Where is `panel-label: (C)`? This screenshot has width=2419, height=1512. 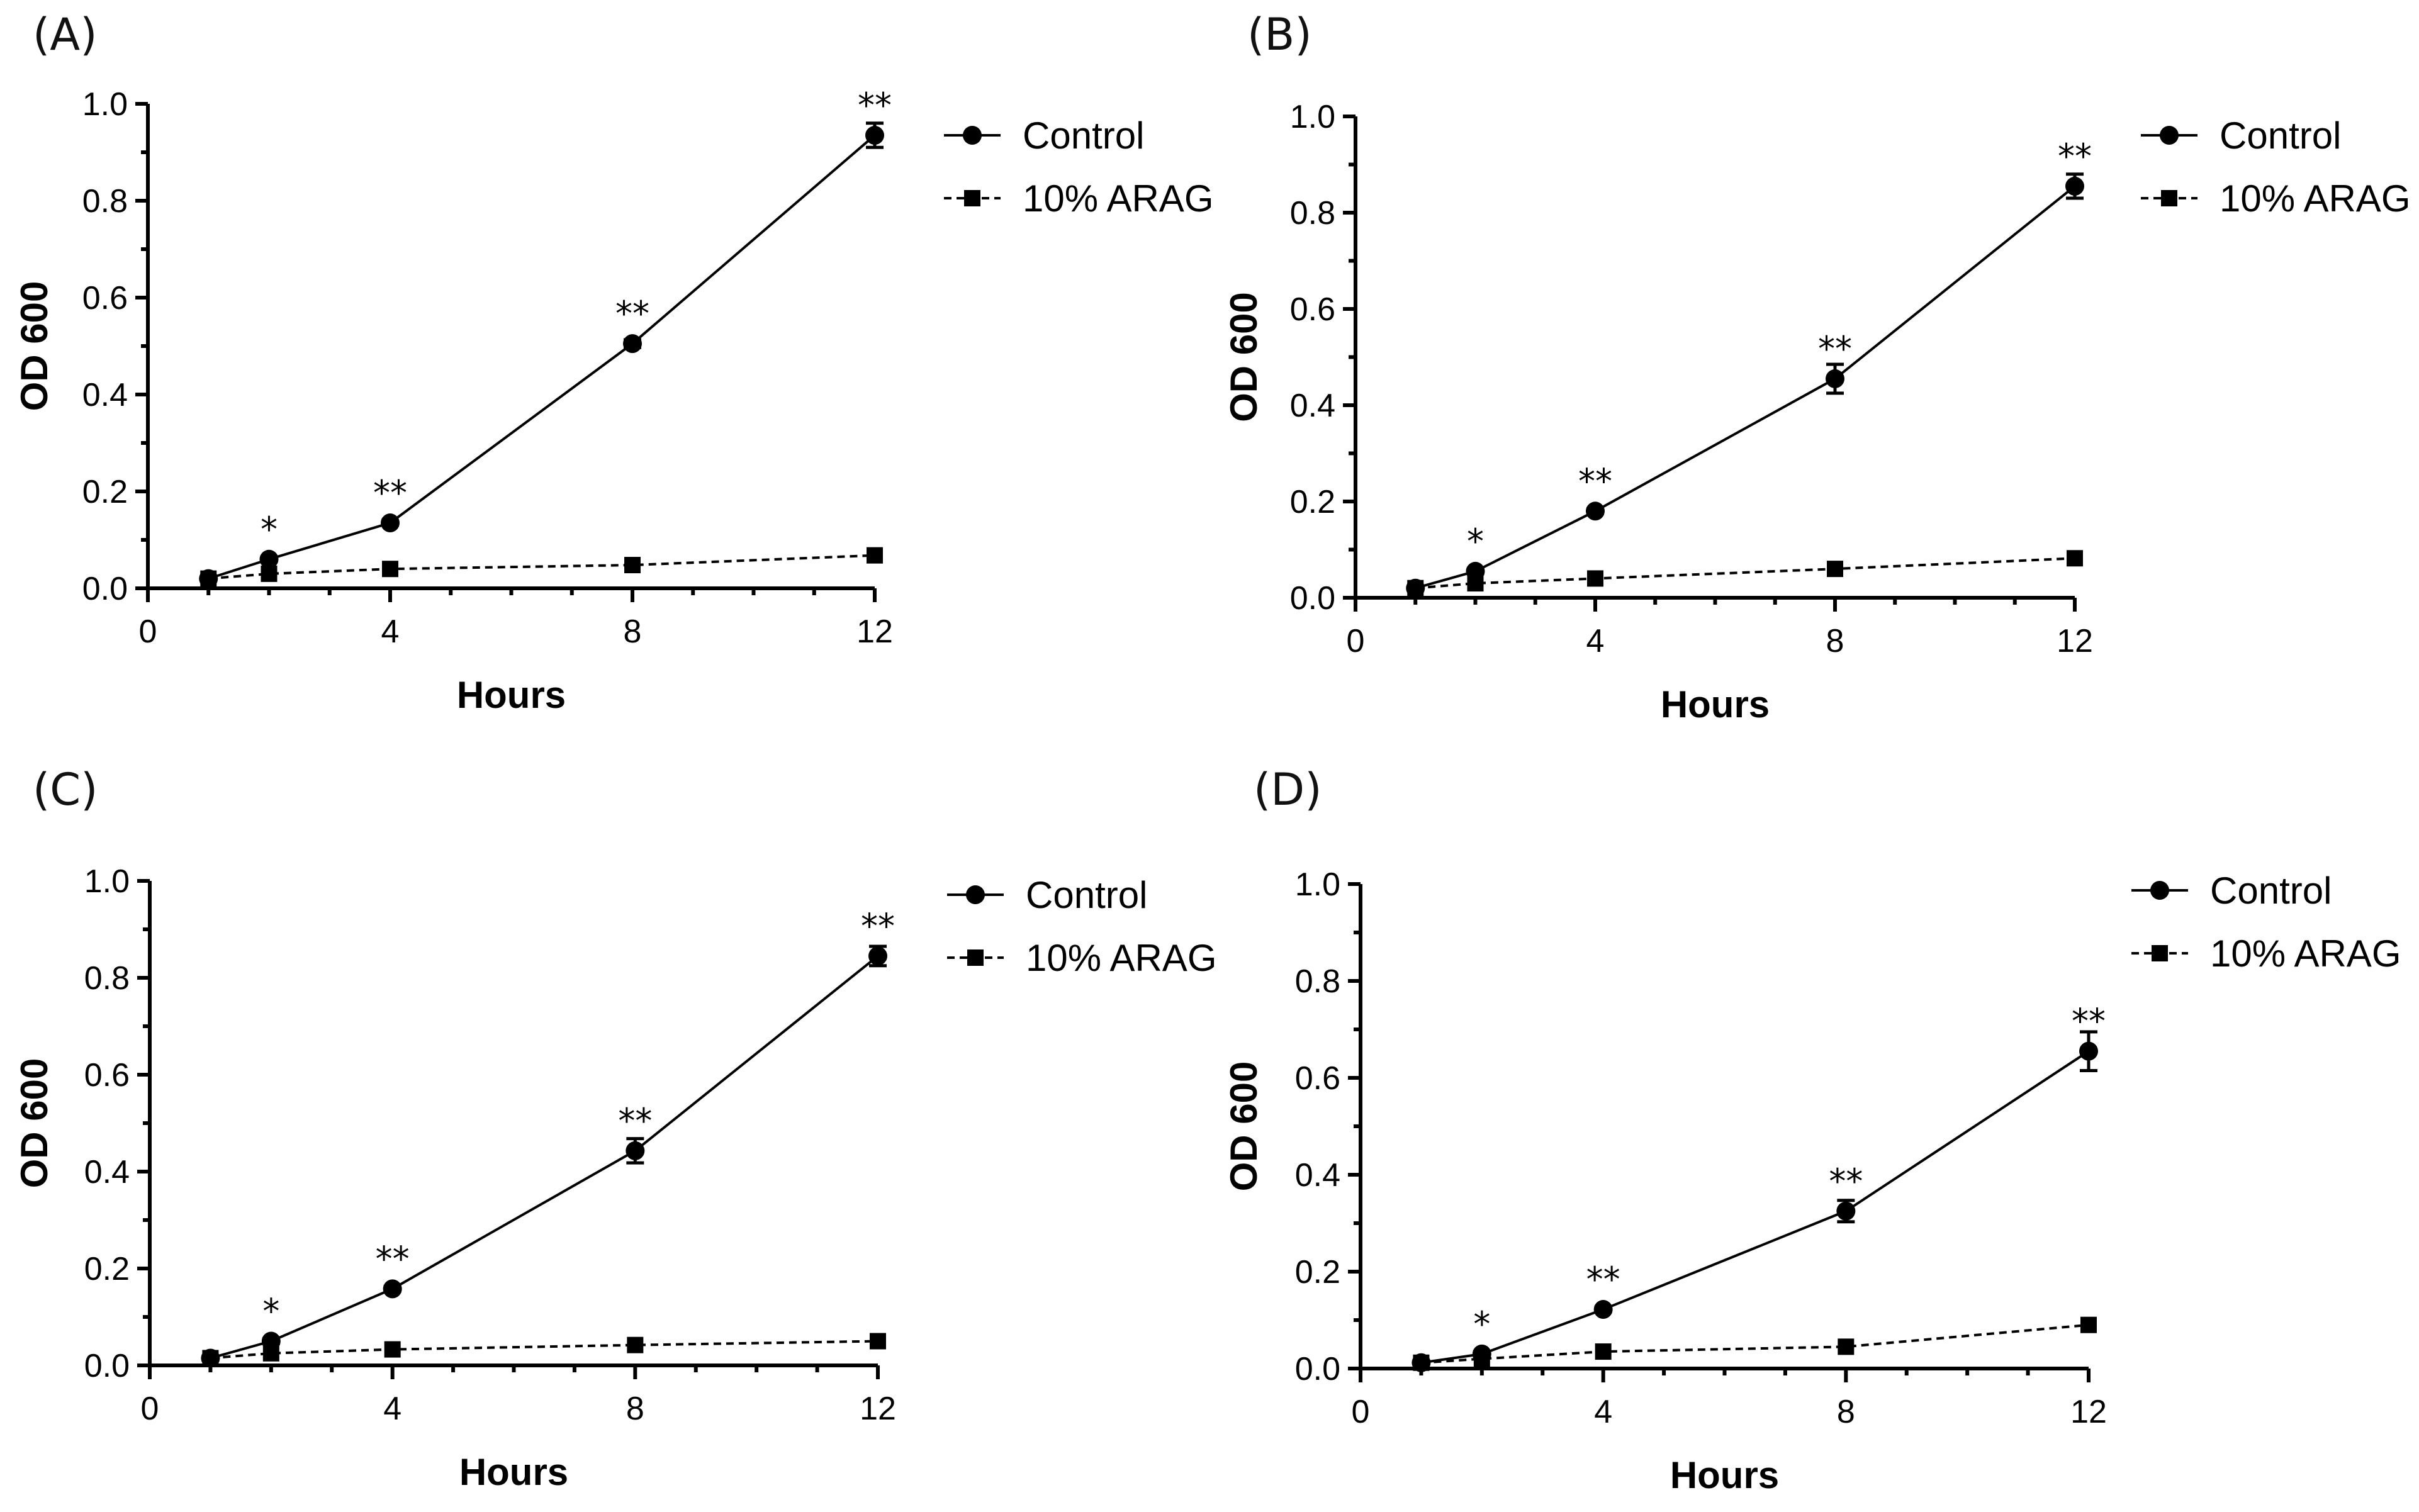 panel-label: (C) is located at coordinates (66, 789).